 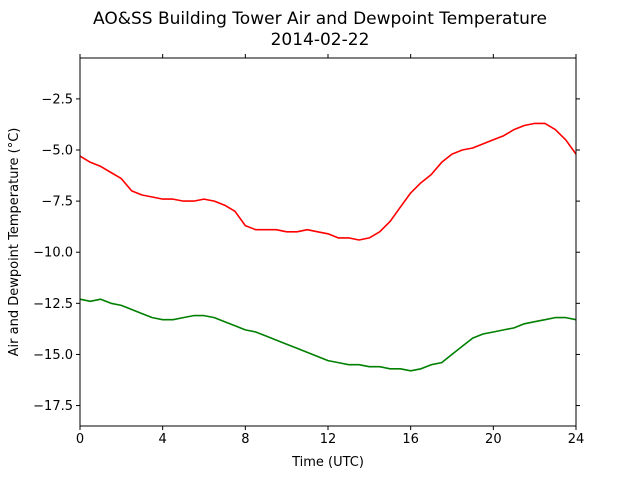 I want to click on y-tick-label: −12.5, so click(x=53, y=304).